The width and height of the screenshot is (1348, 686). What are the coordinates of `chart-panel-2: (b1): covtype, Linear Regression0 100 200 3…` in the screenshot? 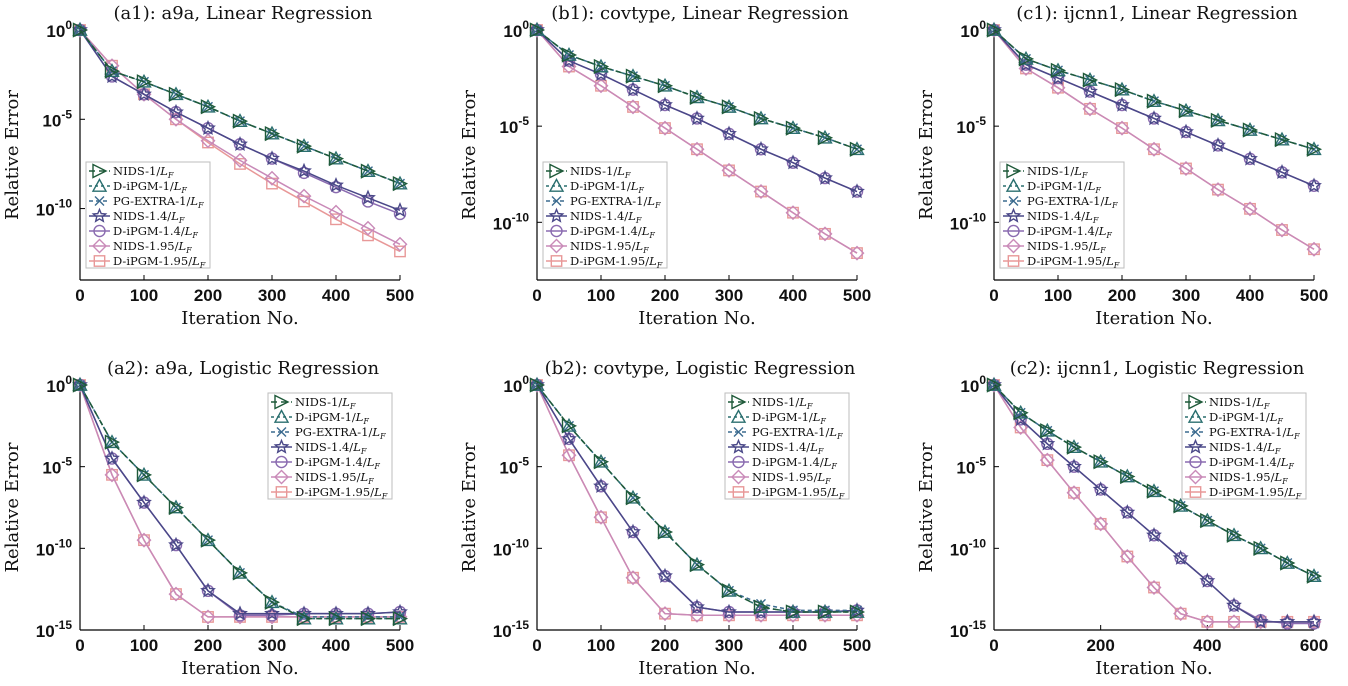 It's located at (665, 166).